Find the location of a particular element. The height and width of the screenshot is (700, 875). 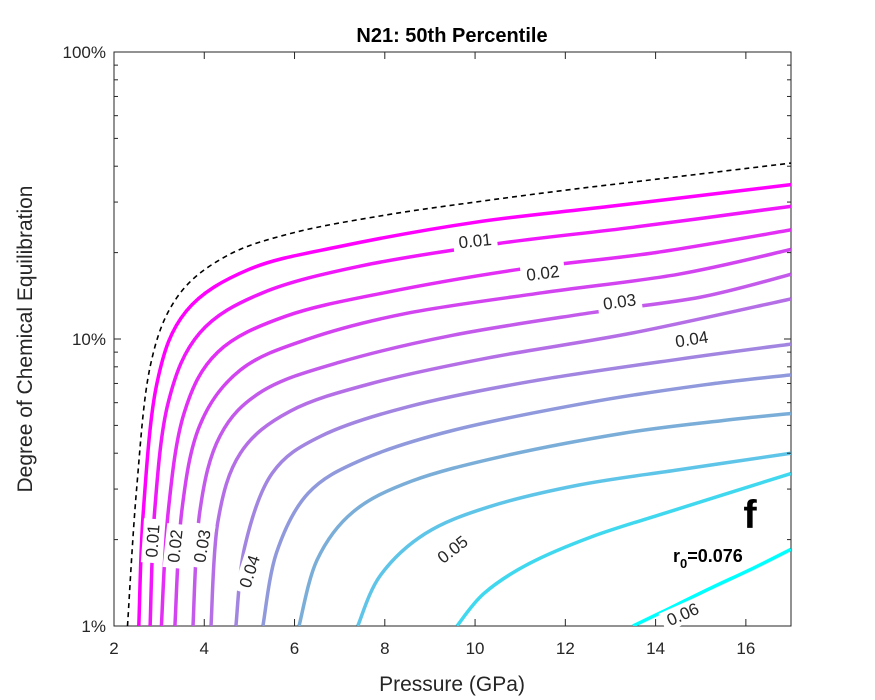

x-tick-label: 2 is located at coordinates (113, 648).